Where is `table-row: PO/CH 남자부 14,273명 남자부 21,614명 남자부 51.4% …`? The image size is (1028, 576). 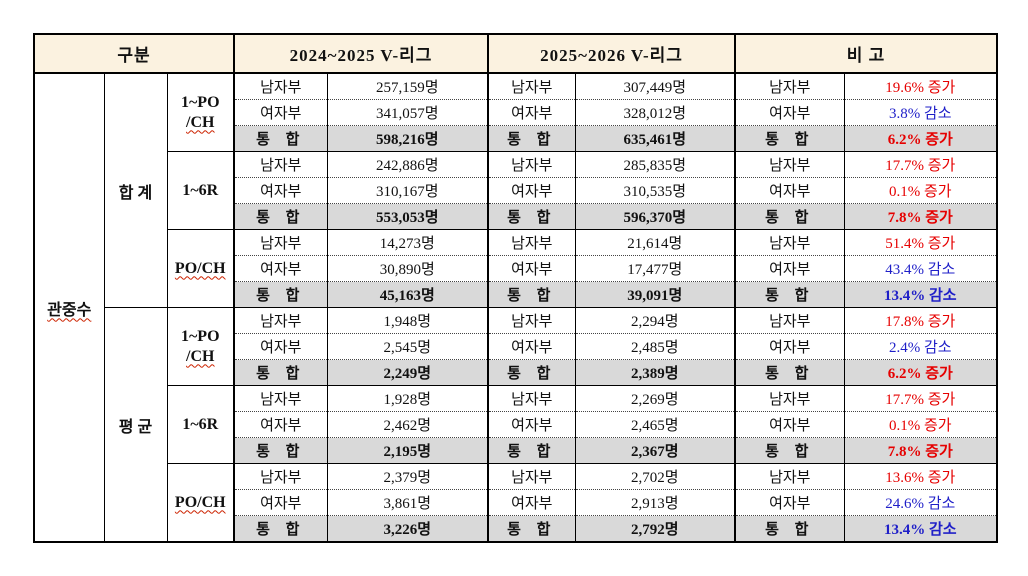
table-row: PO/CH 남자부 14,273명 남자부 21,614명 남자부 51.4% … is located at coordinates (516, 268).